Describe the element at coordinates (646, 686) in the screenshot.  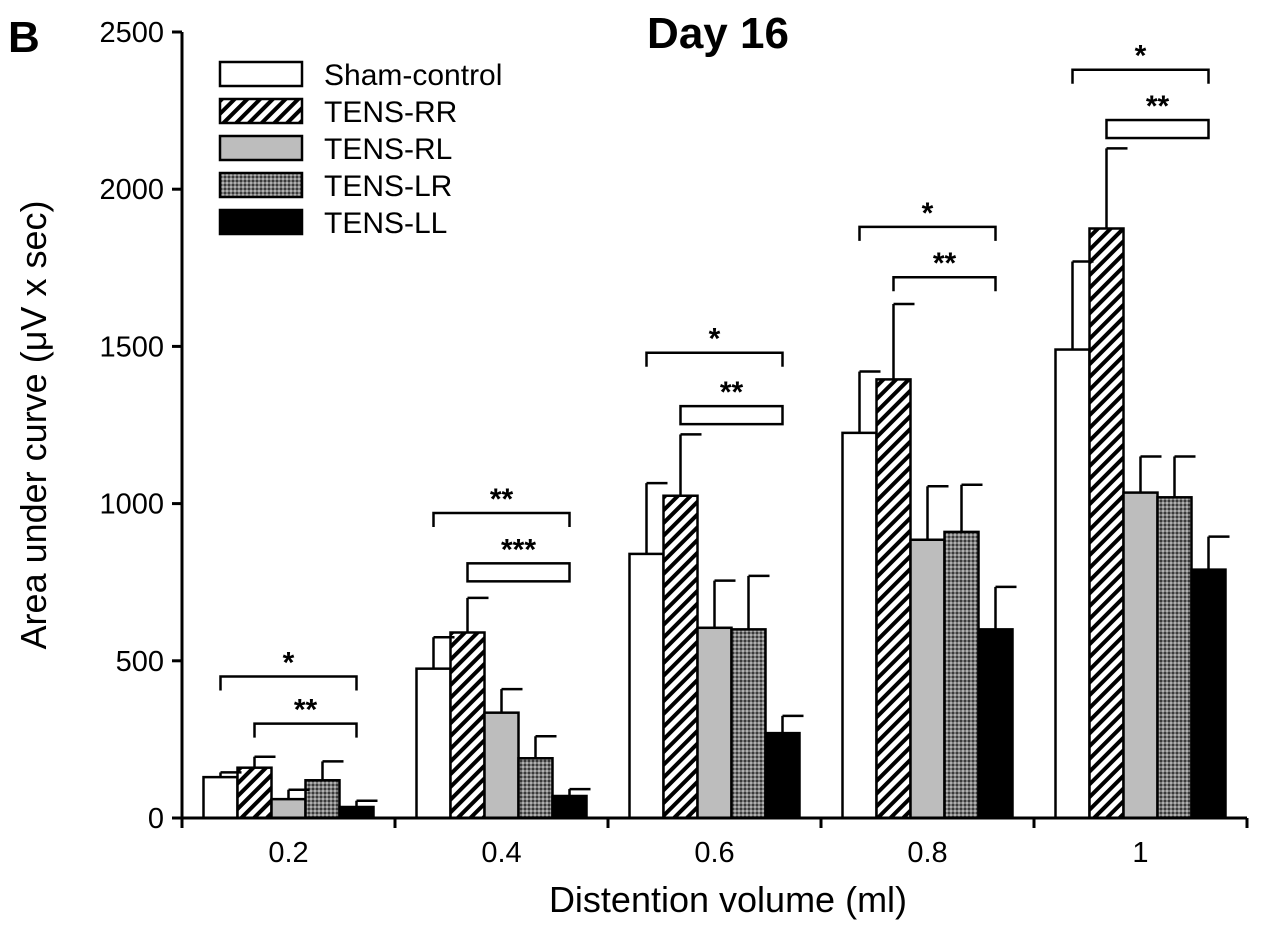
I see `bar-sham-control-0.6` at that location.